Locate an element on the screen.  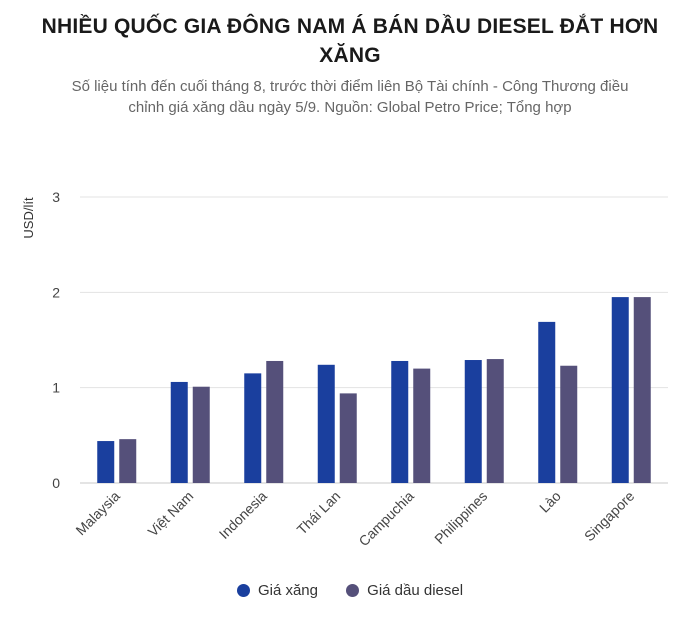
x-tick-label: Indonesia is located at coordinates (243, 515).